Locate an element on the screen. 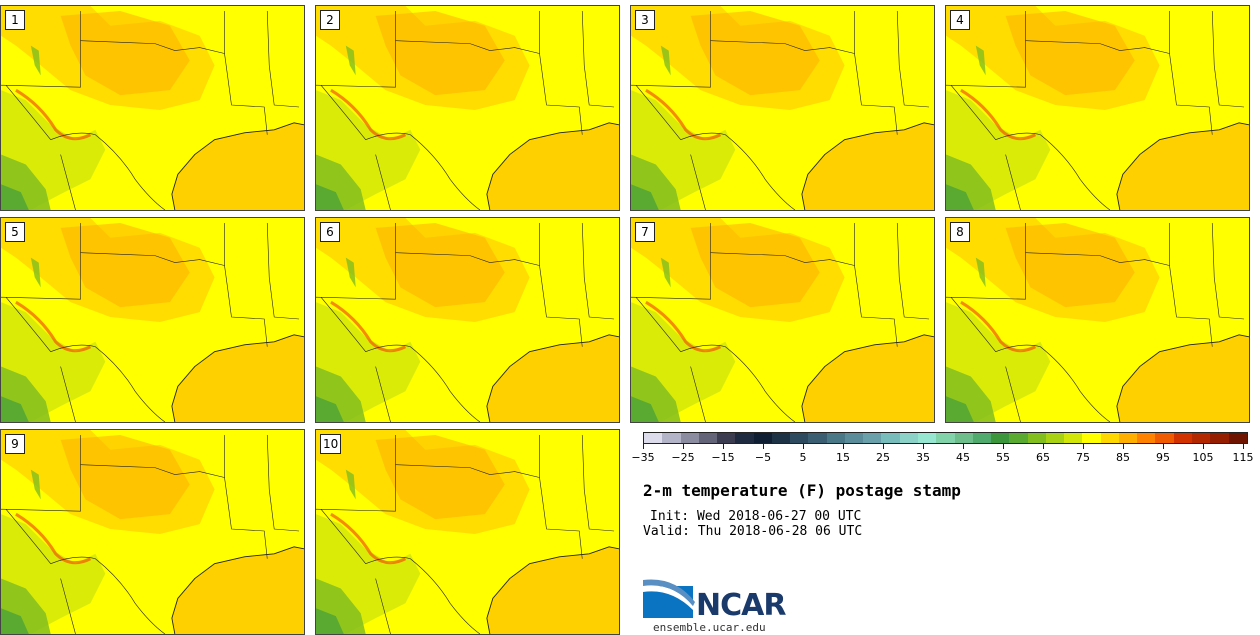  ensemble-member-map-5: 5 is located at coordinates (152, 320).